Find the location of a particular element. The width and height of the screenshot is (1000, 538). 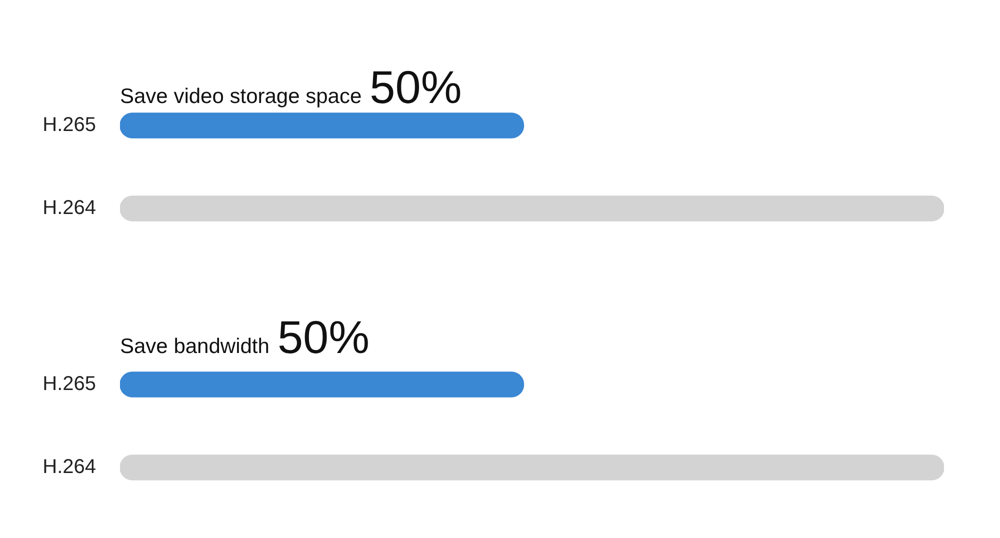

chart-title: Save video storage space is located at coordinates (241, 97).